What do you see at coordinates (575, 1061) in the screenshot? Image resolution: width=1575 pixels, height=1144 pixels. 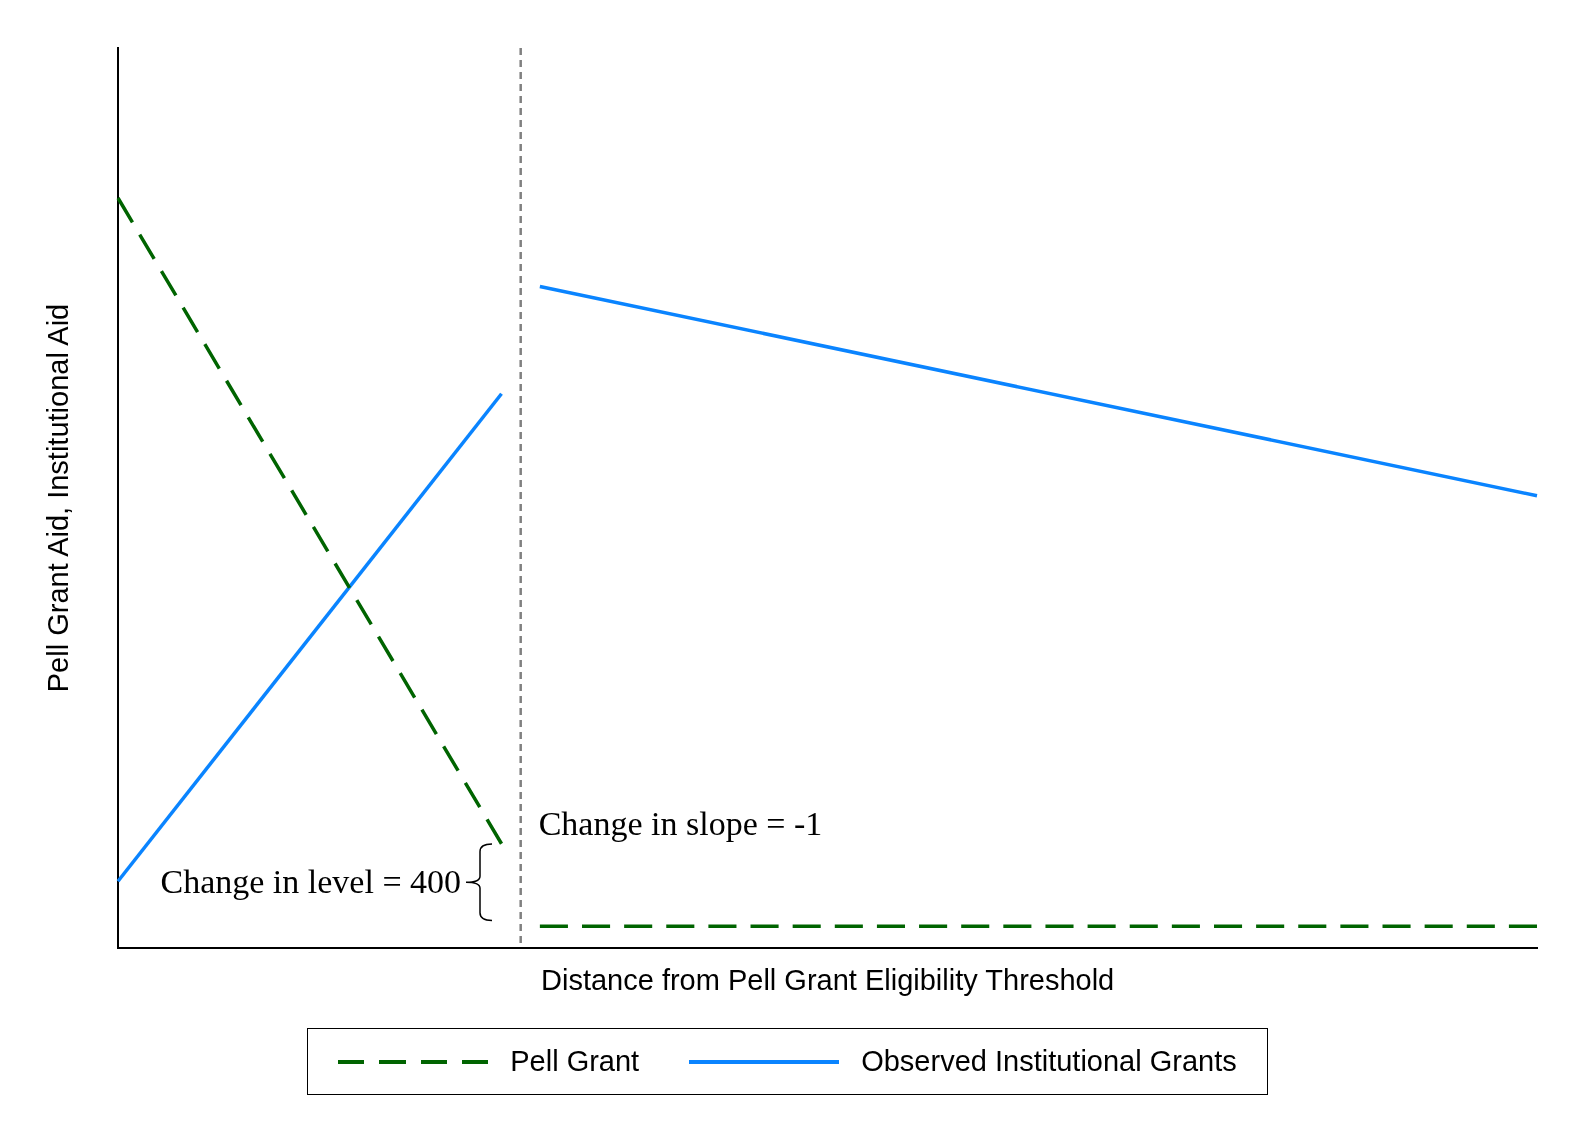 I see `legend-label: Pell Grant` at bounding box center [575, 1061].